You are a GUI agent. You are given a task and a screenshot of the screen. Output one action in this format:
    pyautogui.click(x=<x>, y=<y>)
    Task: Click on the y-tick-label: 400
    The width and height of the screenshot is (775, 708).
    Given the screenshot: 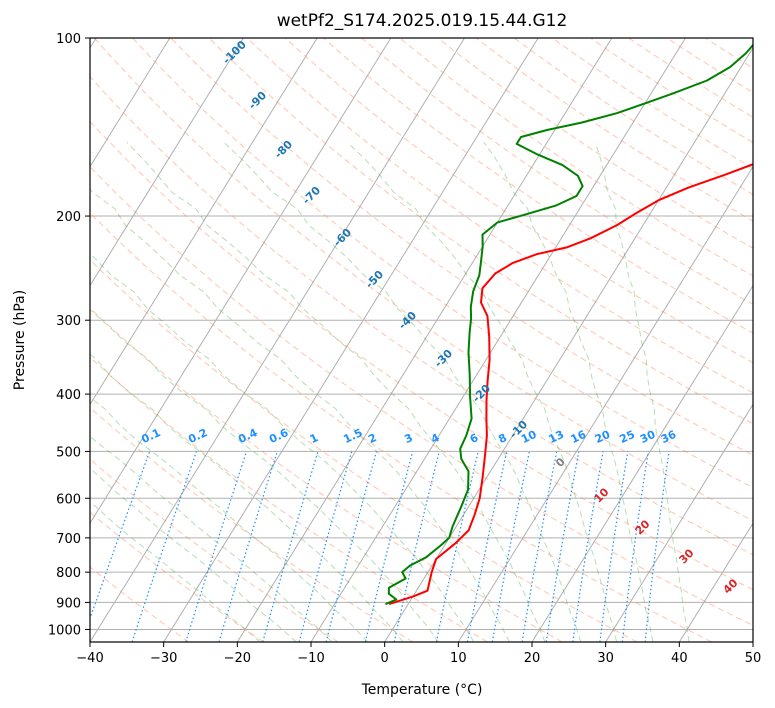 What is the action you would take?
    pyautogui.click(x=68, y=395)
    